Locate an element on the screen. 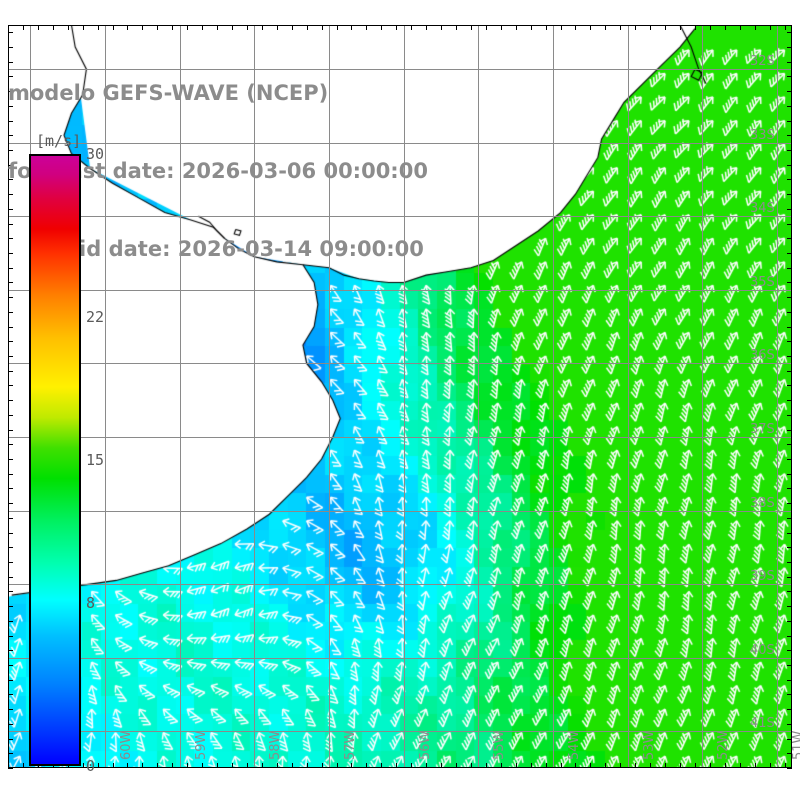 Image resolution: width=800 pixels, height=800 pixels. longitude-label: 60W is located at coordinates (127, 745).